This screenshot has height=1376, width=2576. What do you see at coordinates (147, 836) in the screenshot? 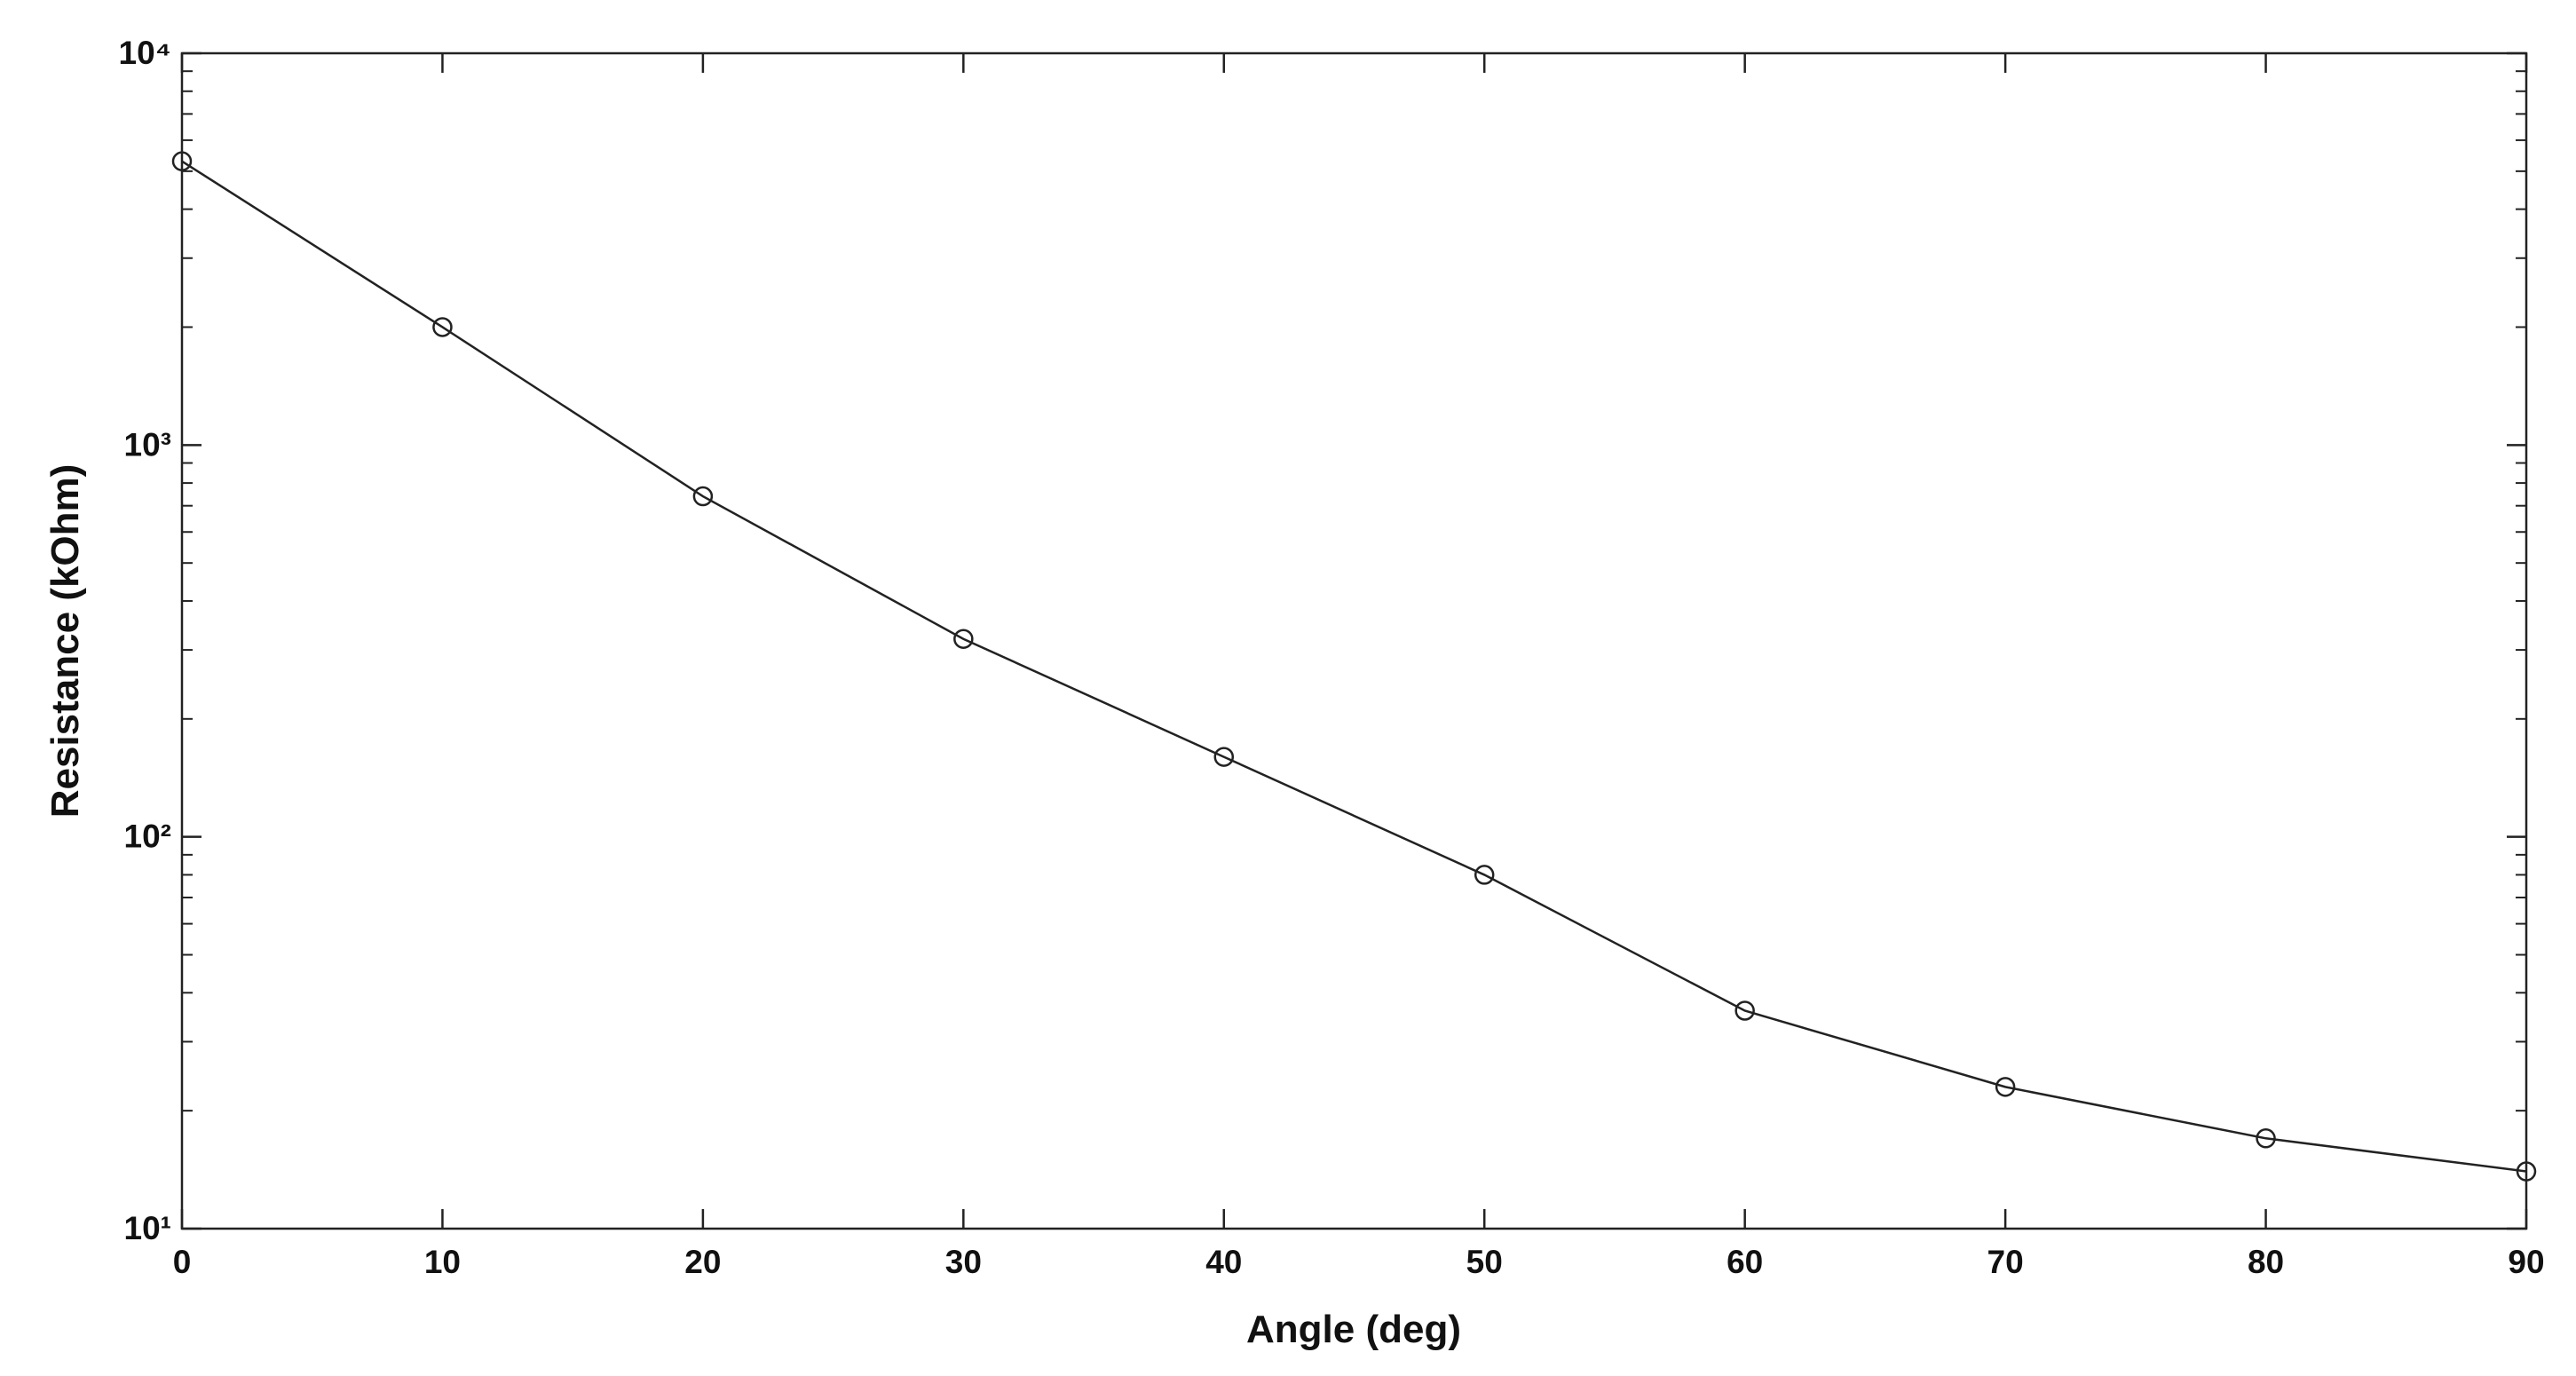
I see `y-tick-label: 10²` at bounding box center [147, 836].